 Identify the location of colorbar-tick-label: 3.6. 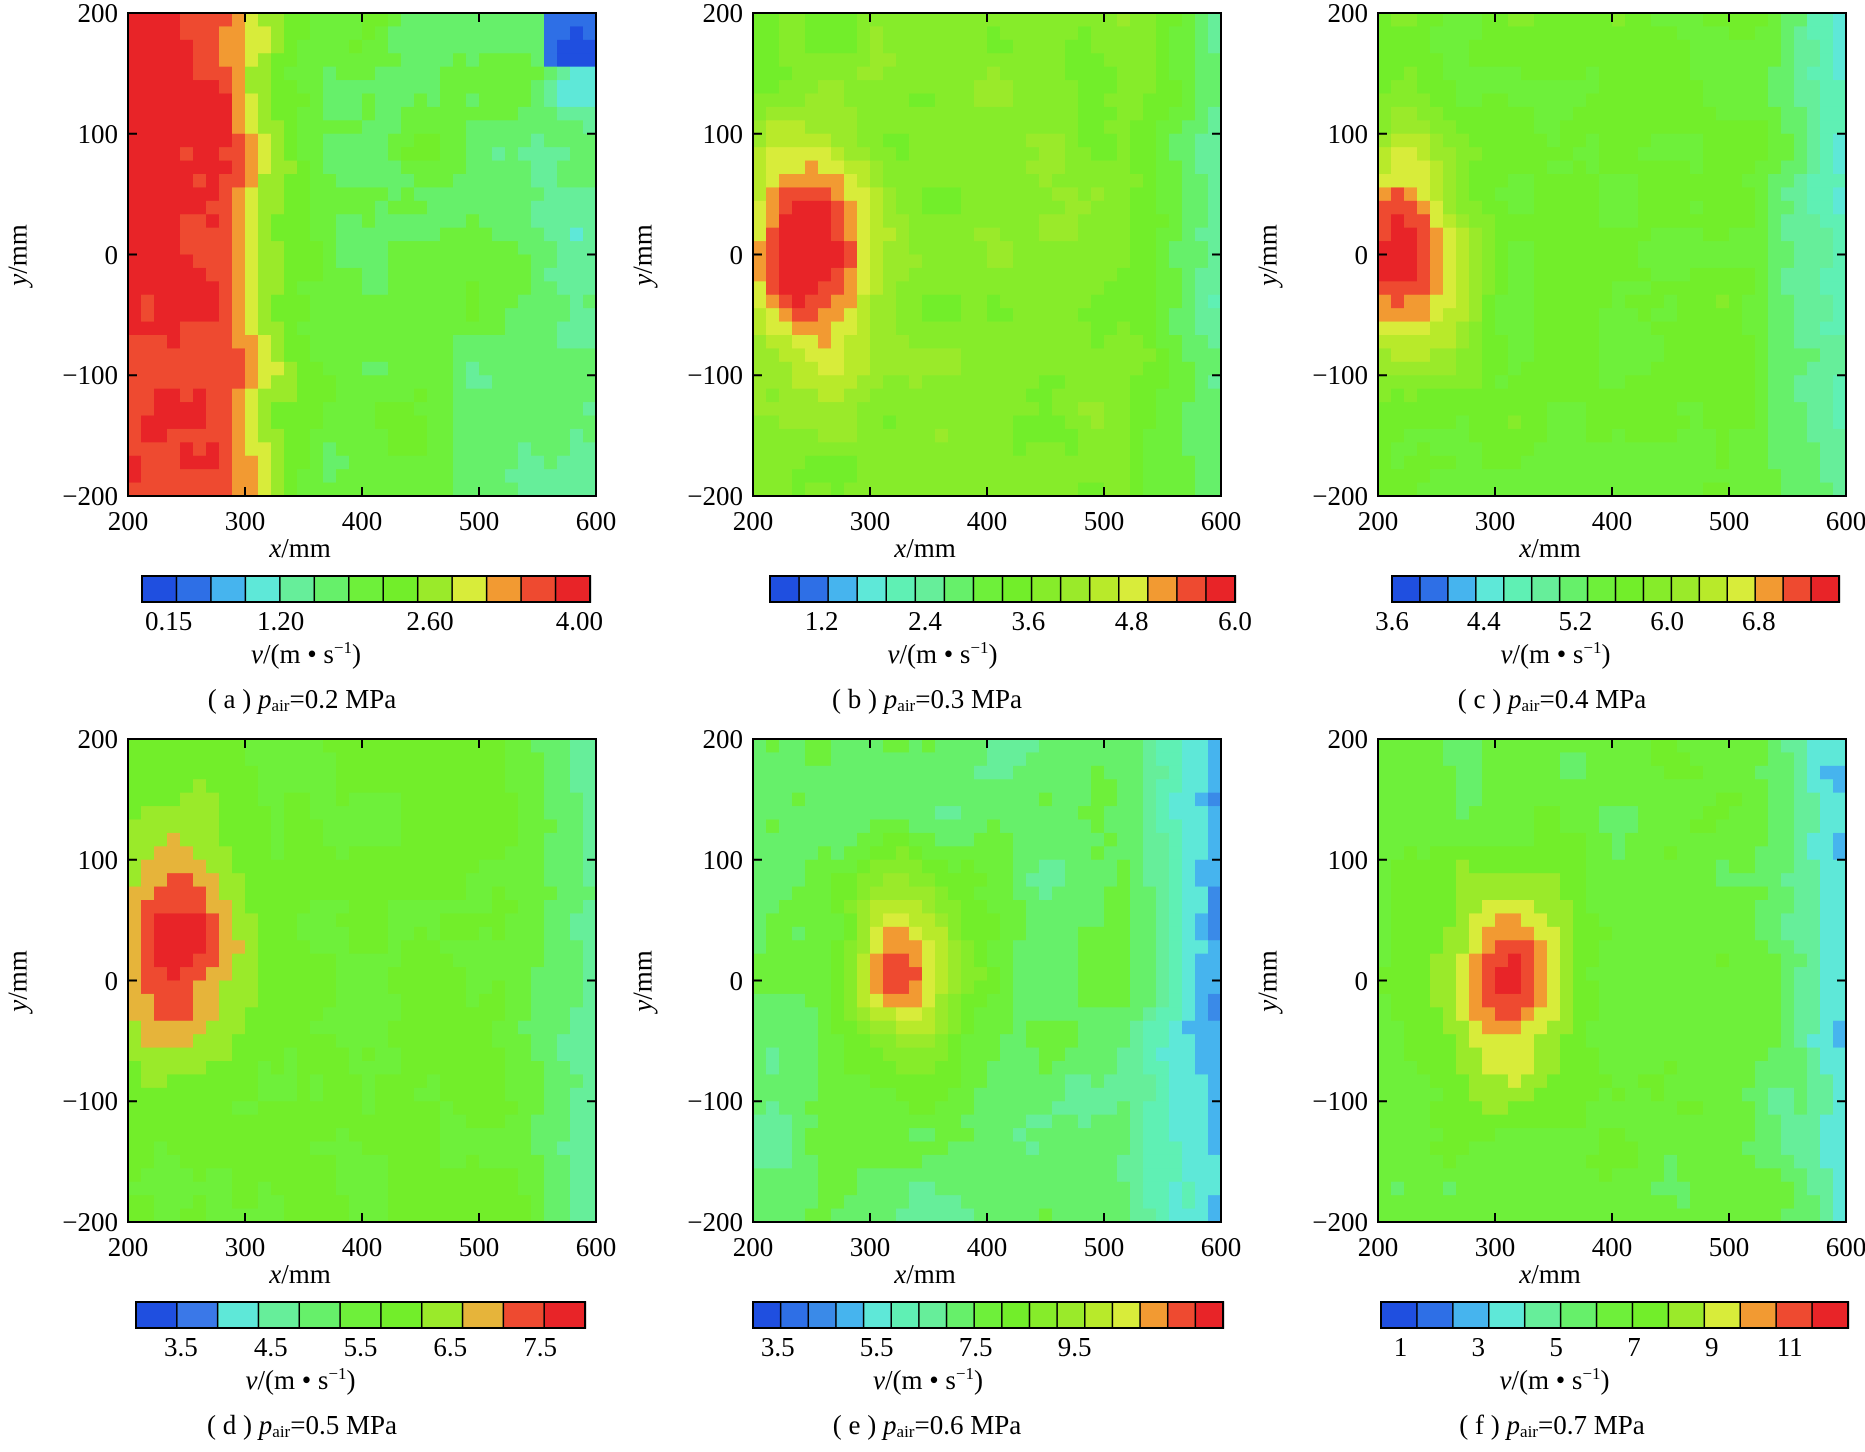
(1392, 621).